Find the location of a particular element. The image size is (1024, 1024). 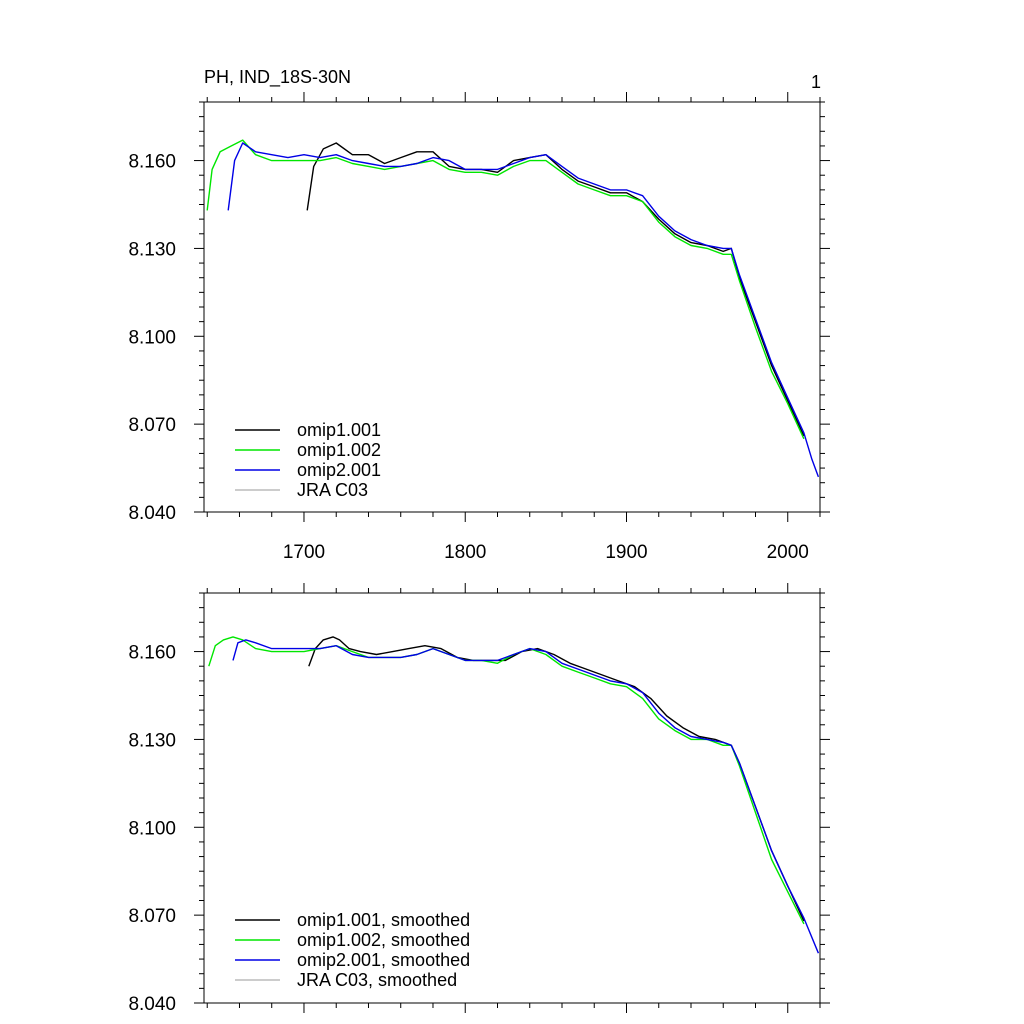

x-tick-label: 1700 is located at coordinates (304, 552).